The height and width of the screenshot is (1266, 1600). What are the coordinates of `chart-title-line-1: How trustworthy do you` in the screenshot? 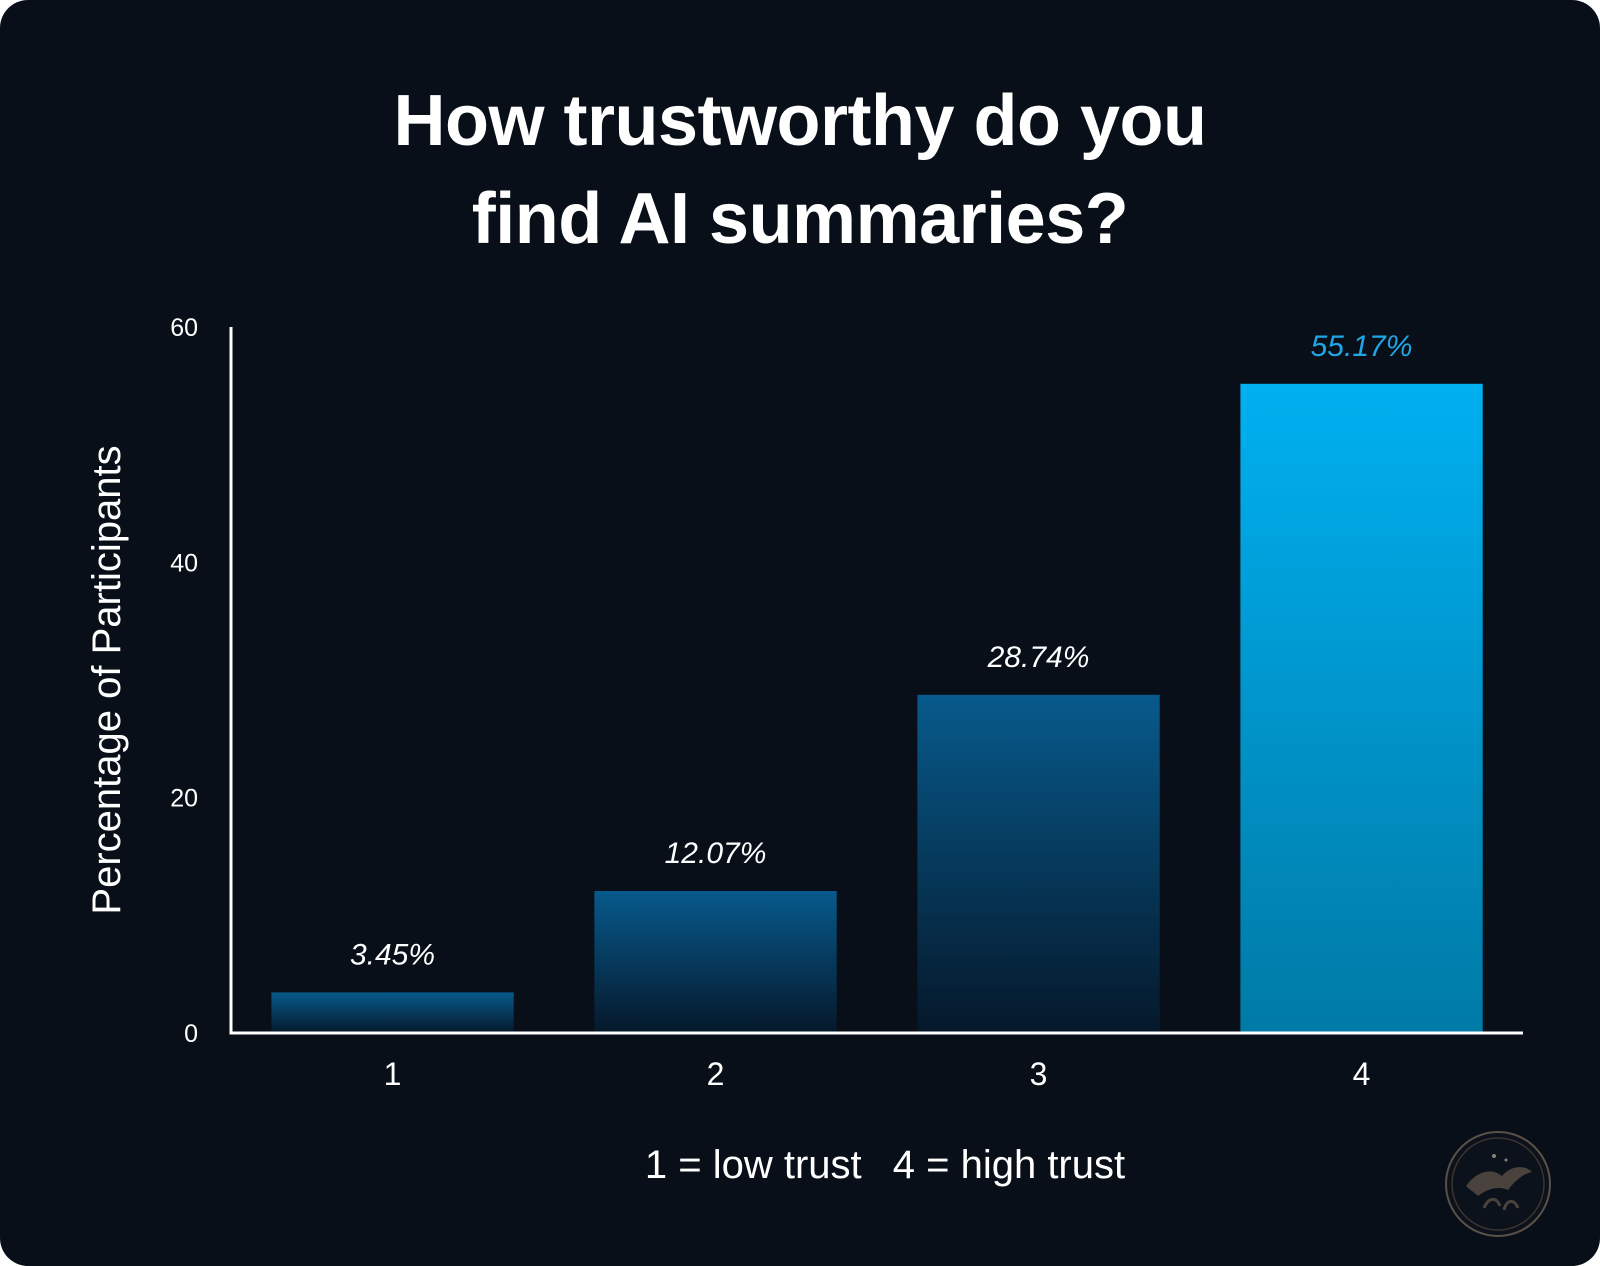 It's located at (800, 121).